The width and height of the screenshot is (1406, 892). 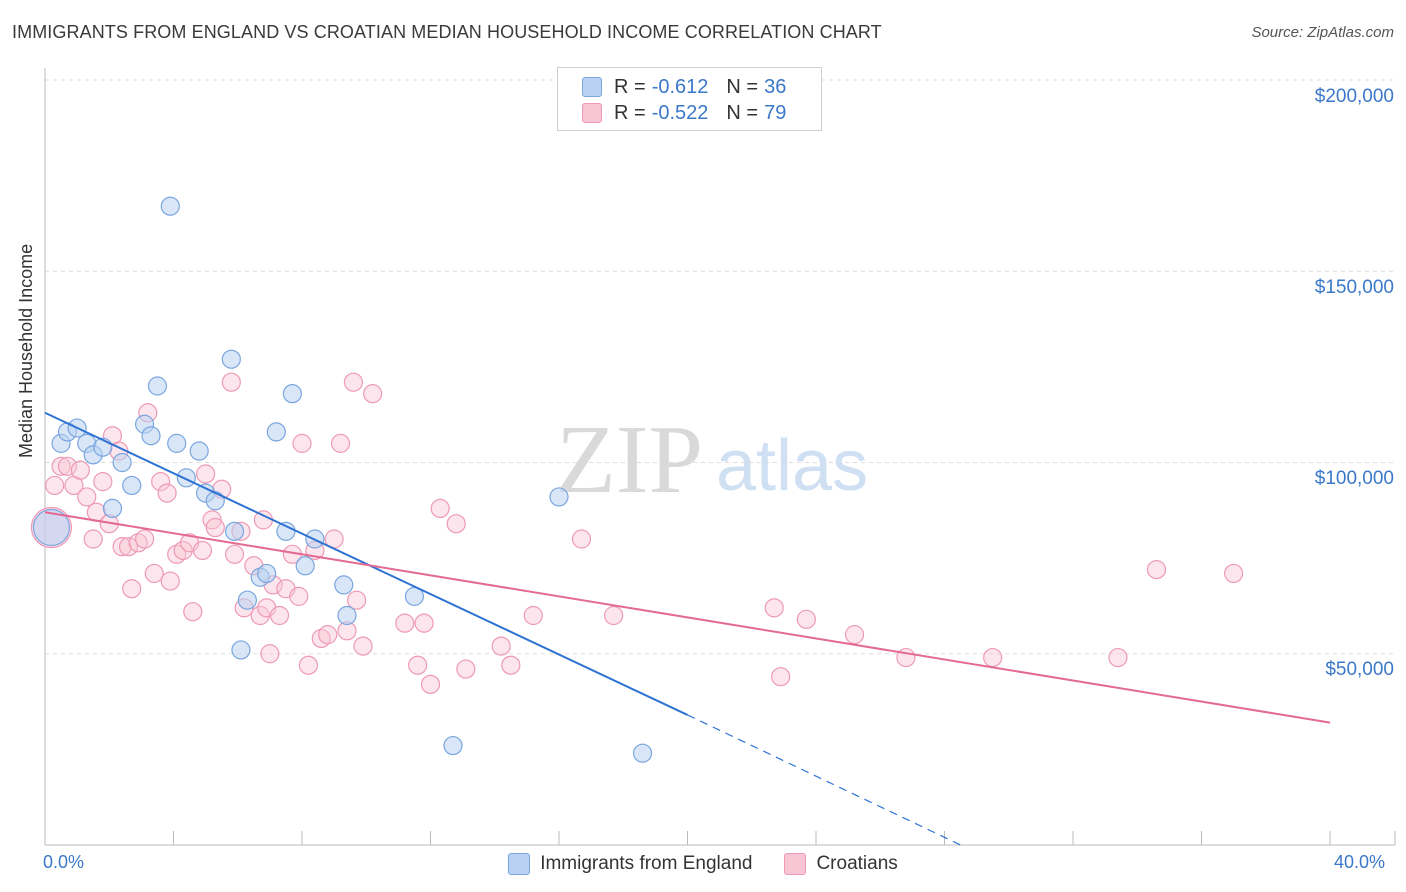 I want to click on watermark: ZIP atlas, so click(x=712, y=460).